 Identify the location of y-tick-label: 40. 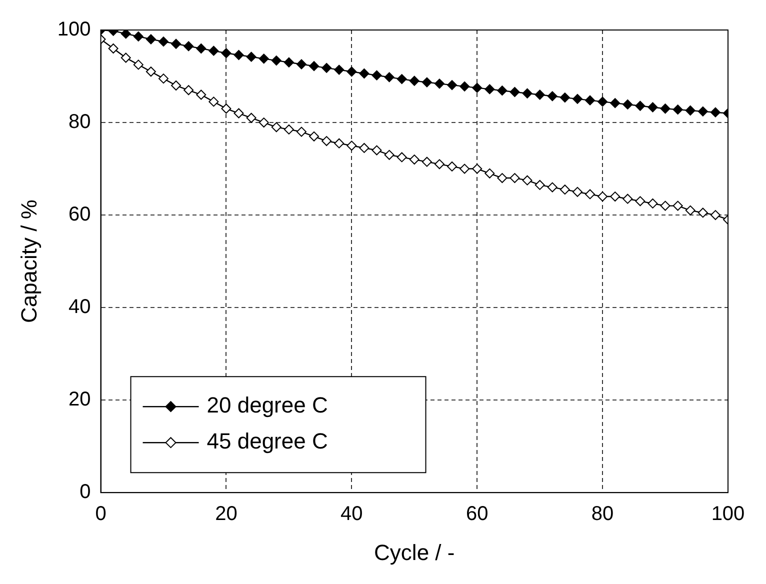
(79, 307).